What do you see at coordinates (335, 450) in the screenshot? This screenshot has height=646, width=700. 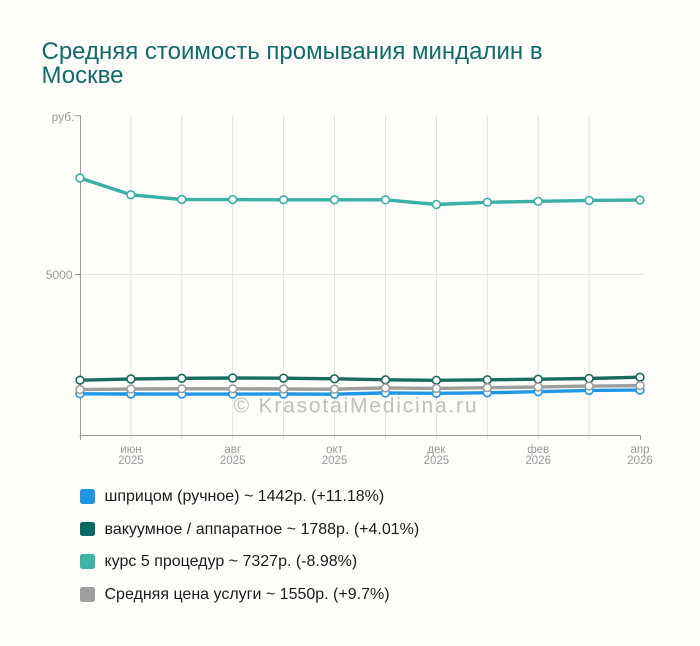 I see `svg-text: окт` at bounding box center [335, 450].